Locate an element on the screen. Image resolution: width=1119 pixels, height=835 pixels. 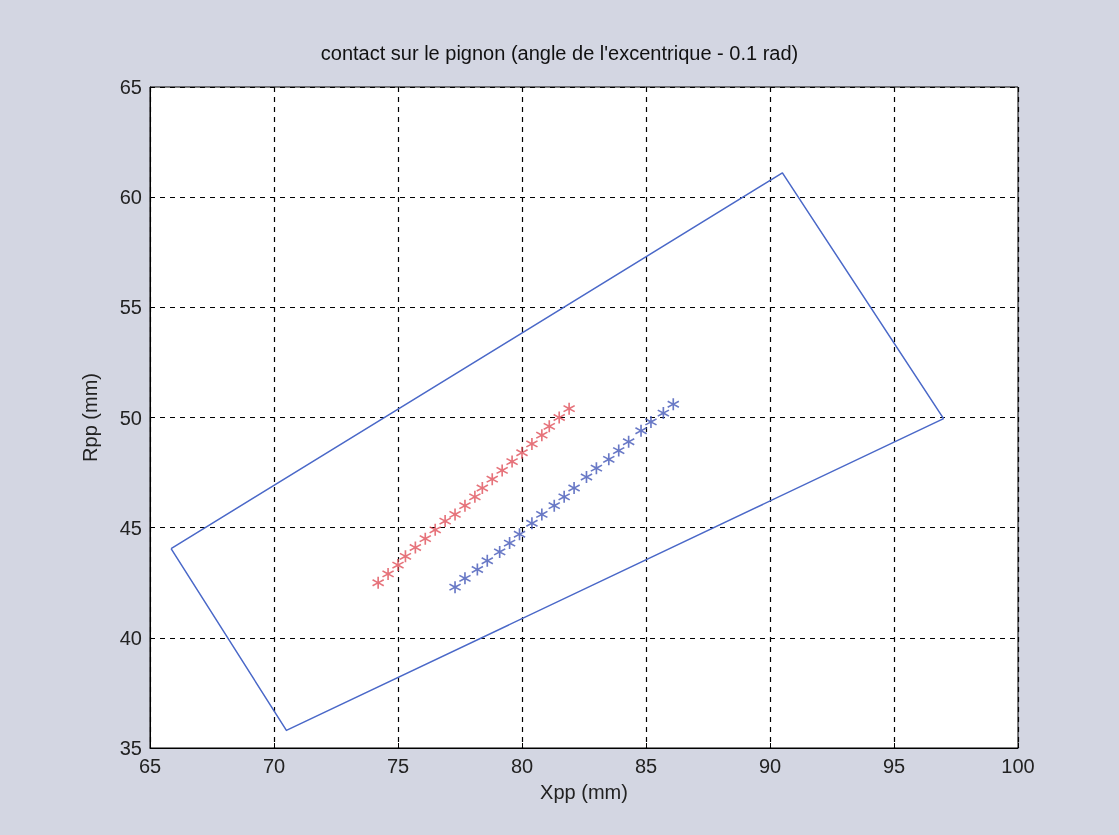
x-tick-label: 70 is located at coordinates (274, 766).